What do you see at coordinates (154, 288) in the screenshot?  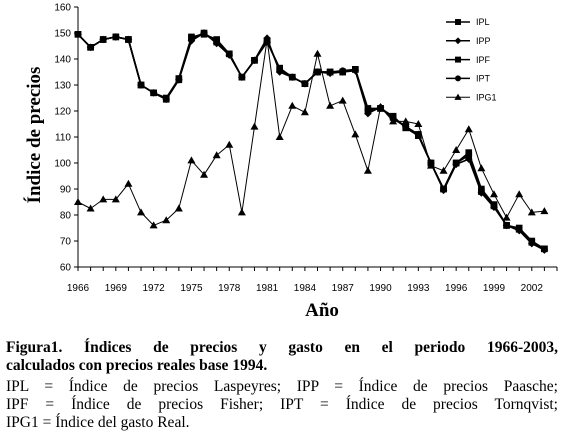 I see `x-tick-label: 1972` at bounding box center [154, 288].